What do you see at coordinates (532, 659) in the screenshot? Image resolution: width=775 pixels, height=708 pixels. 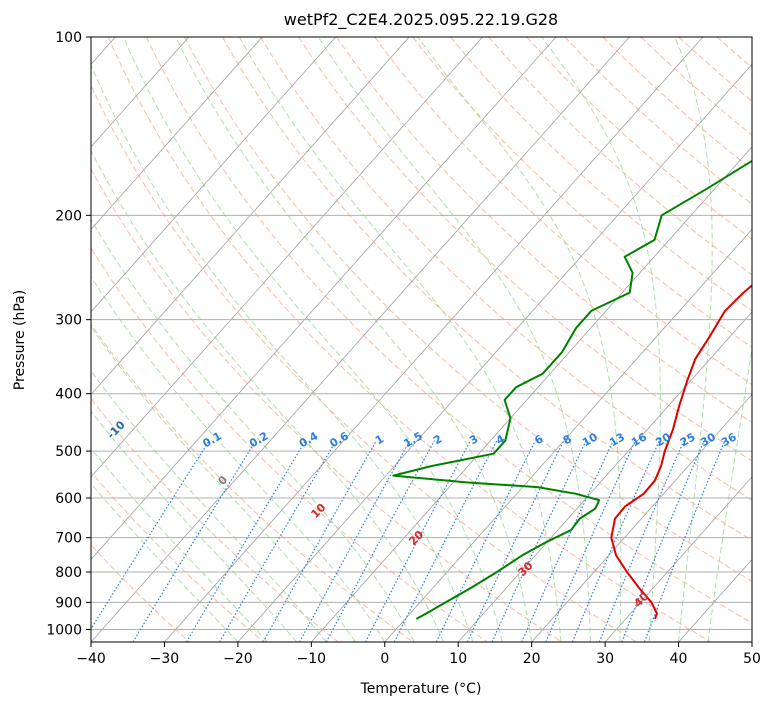 I see `x-tick-label: 20` at bounding box center [532, 659].